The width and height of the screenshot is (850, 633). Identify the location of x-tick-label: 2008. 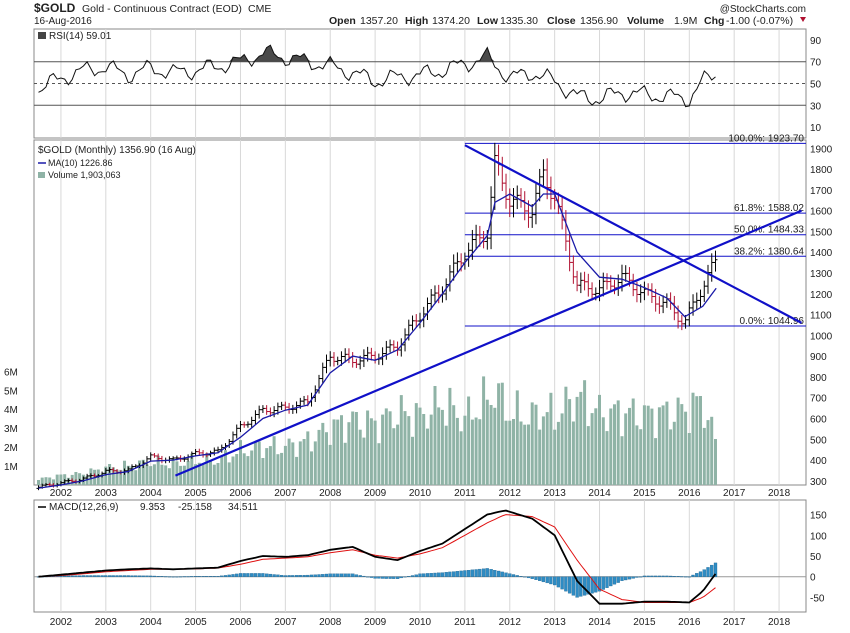
(330, 493).